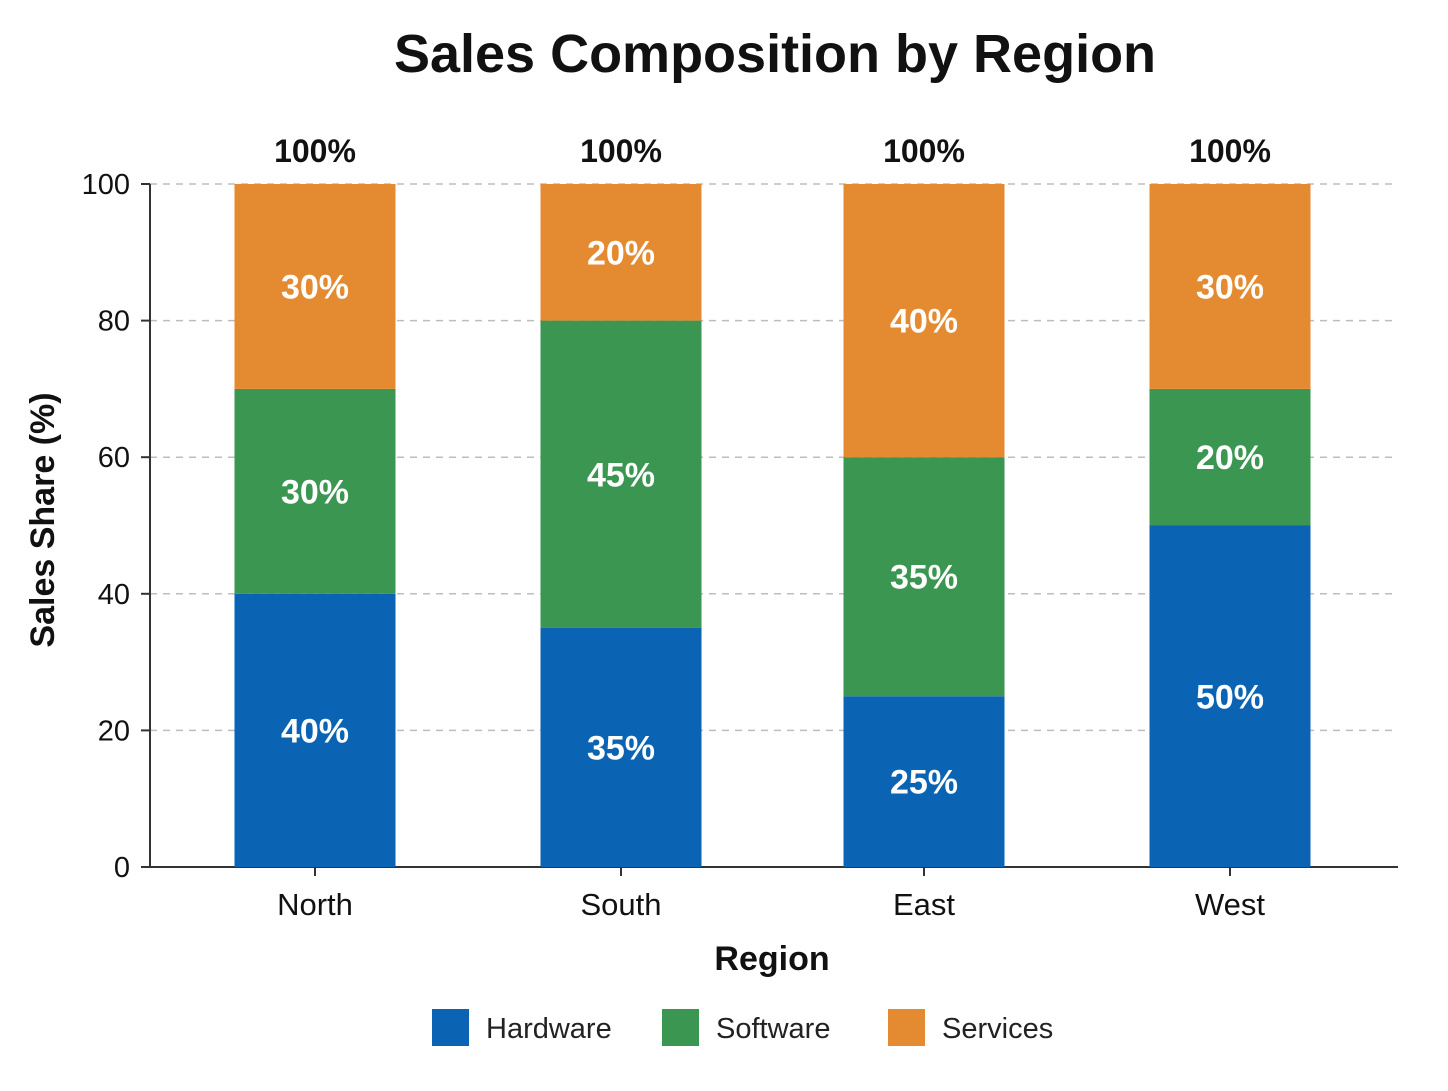 The height and width of the screenshot is (1091, 1448). I want to click on legend: Hardware Software Services, so click(742, 1027).